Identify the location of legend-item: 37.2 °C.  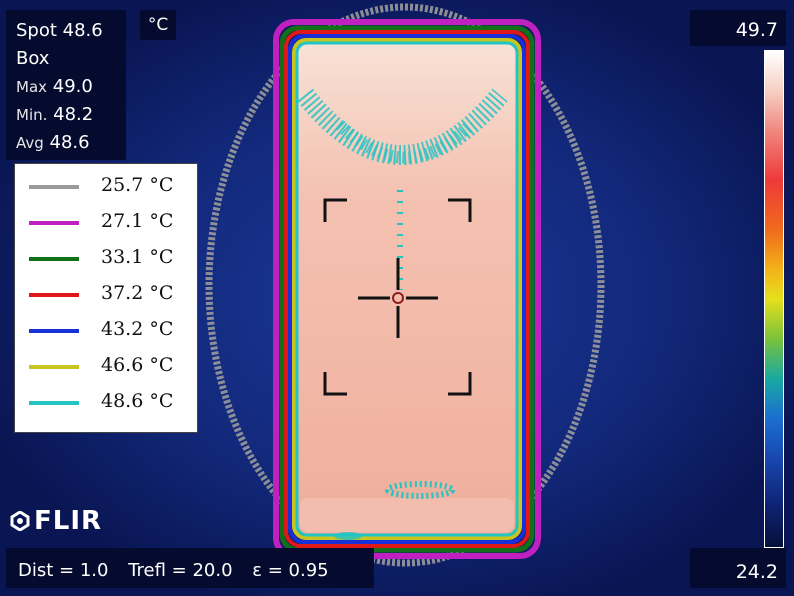
(106, 294).